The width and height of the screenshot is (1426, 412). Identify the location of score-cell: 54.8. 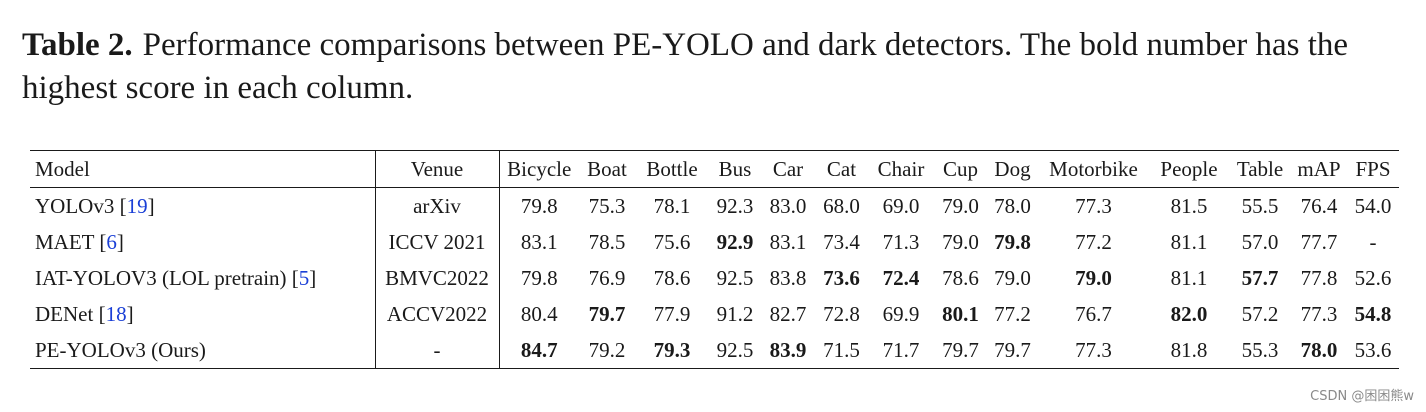
(1373, 313).